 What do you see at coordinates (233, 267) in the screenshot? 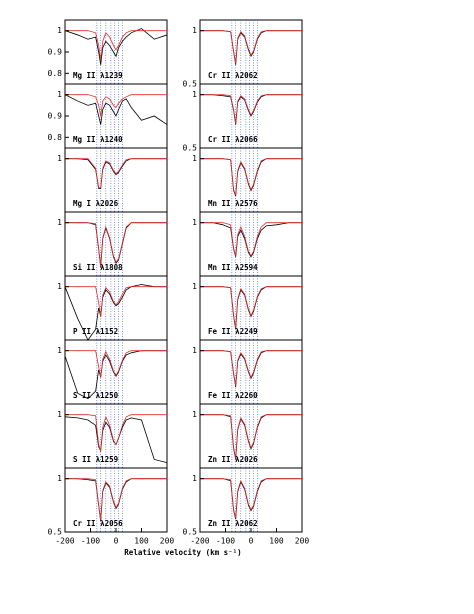
I see `panel-label: Mn II λ2594` at bounding box center [233, 267].